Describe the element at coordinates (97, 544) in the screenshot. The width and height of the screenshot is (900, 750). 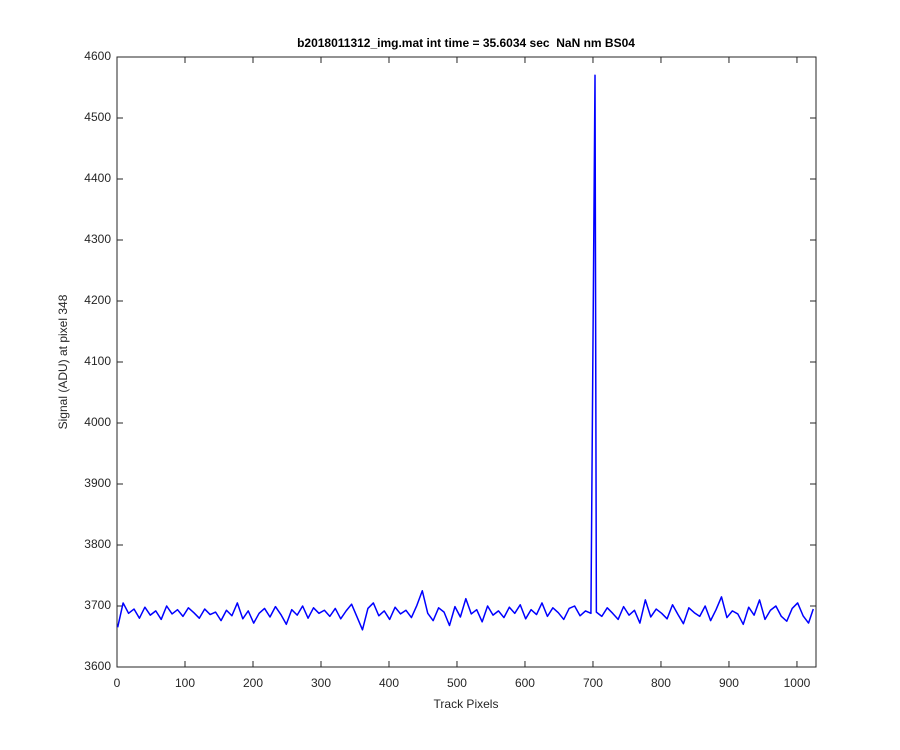
I see `y-tick-label: 3800` at that location.